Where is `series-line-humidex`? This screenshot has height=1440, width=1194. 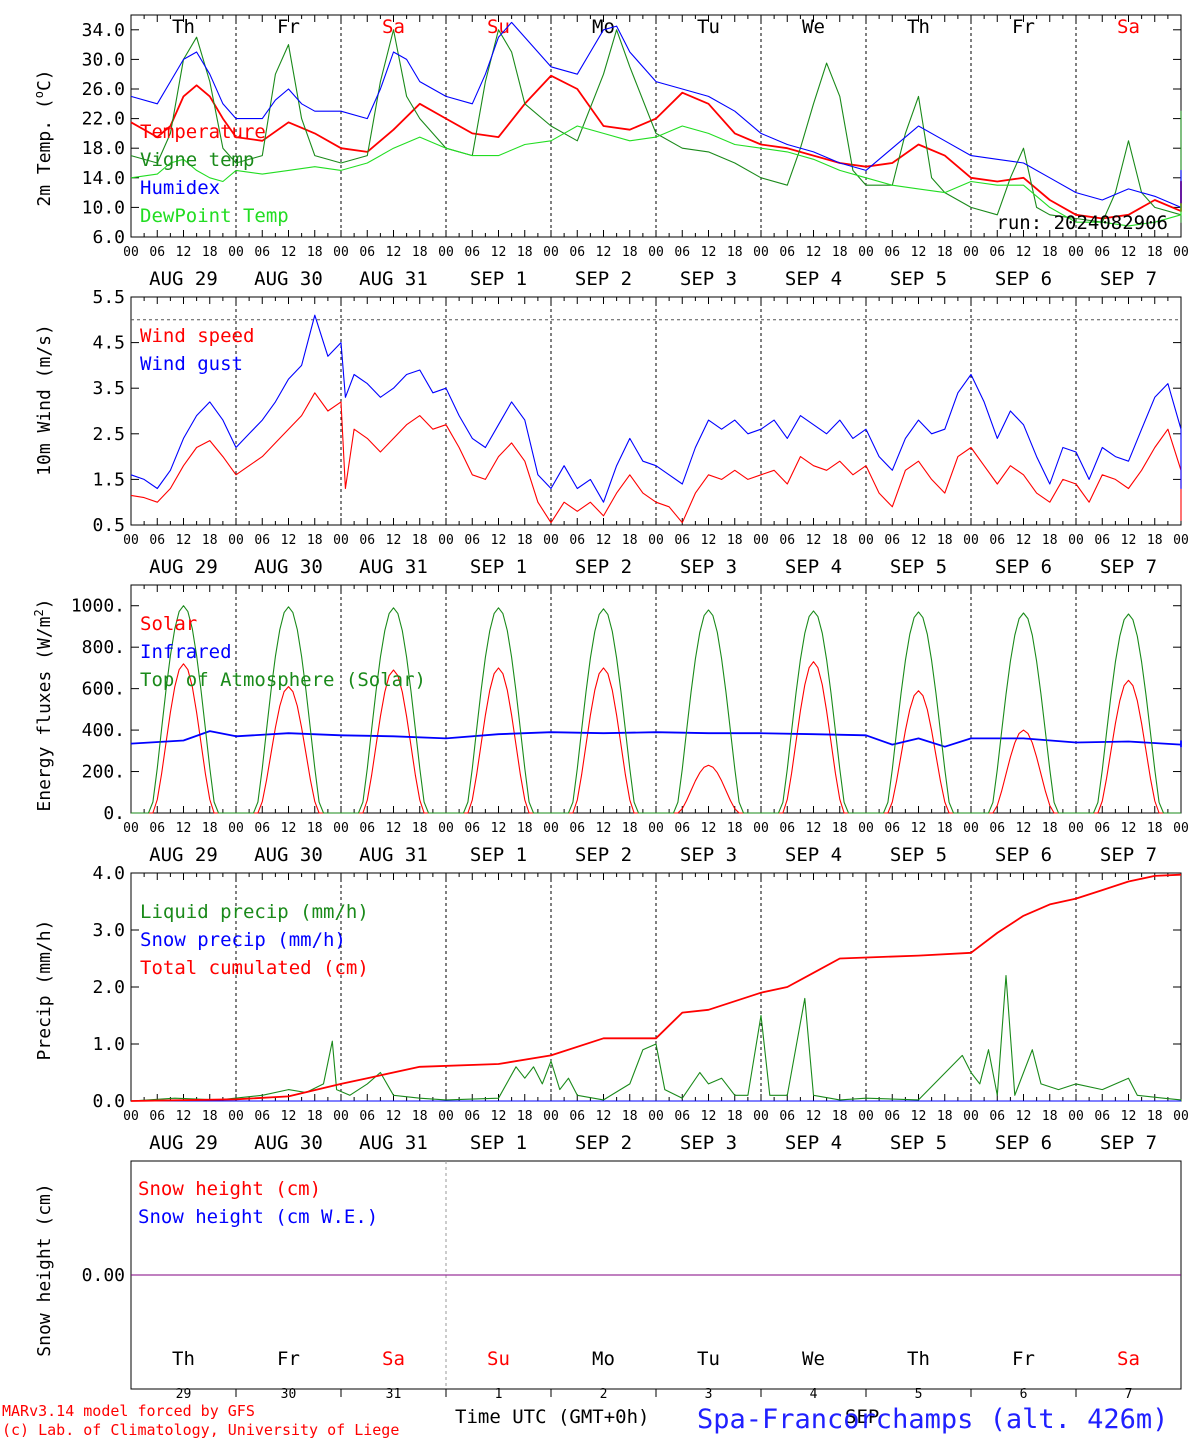 series-line-humidex is located at coordinates (656, 114).